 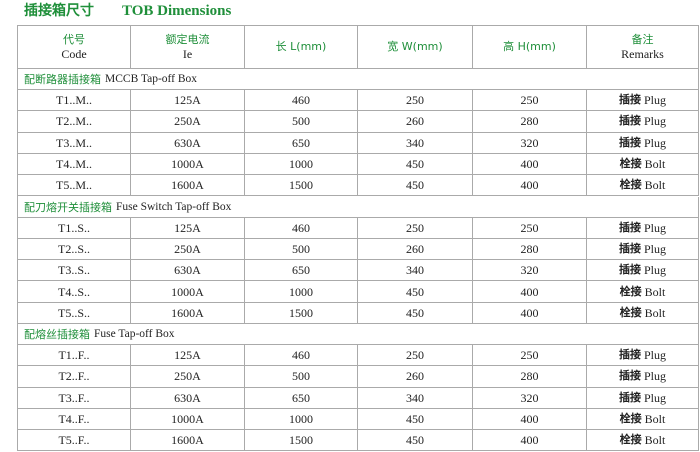 What do you see at coordinates (74, 228) in the screenshot?
I see `cell: T1..S..` at bounding box center [74, 228].